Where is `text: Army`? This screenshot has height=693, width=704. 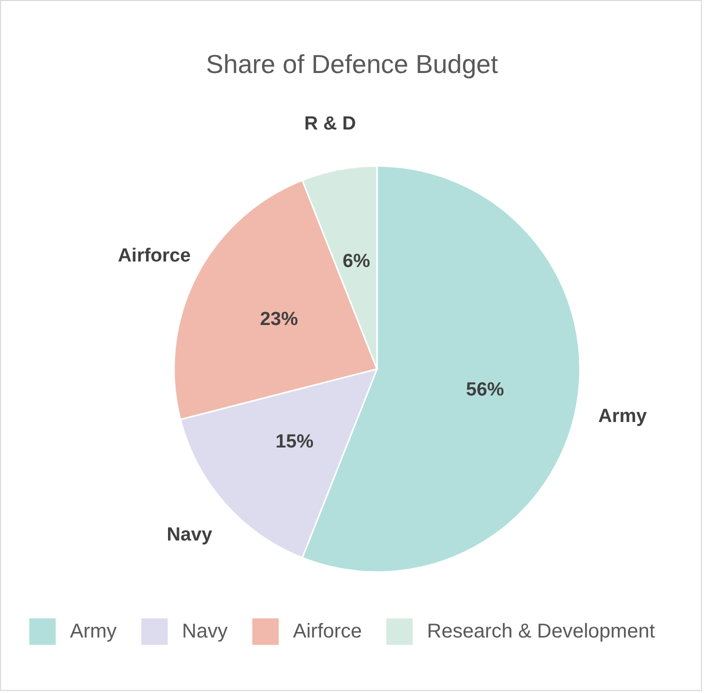
text: Army is located at coordinates (623, 416).